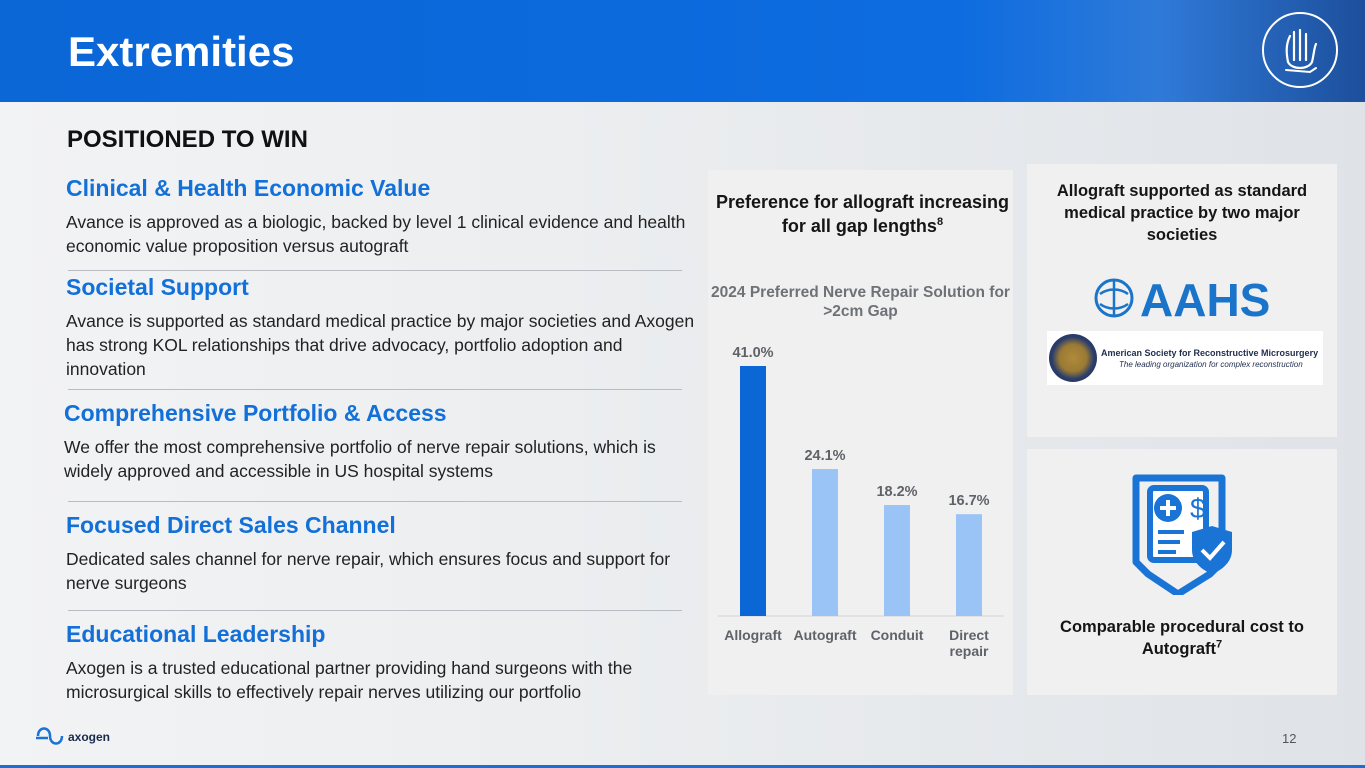 The height and width of the screenshot is (768, 1365). I want to click on societies-panel, so click(1182, 300).